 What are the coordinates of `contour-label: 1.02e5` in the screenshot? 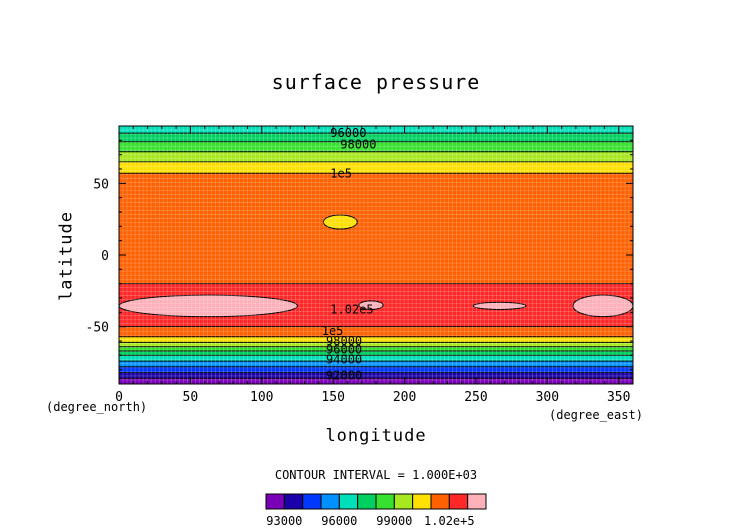 It's located at (351, 309).